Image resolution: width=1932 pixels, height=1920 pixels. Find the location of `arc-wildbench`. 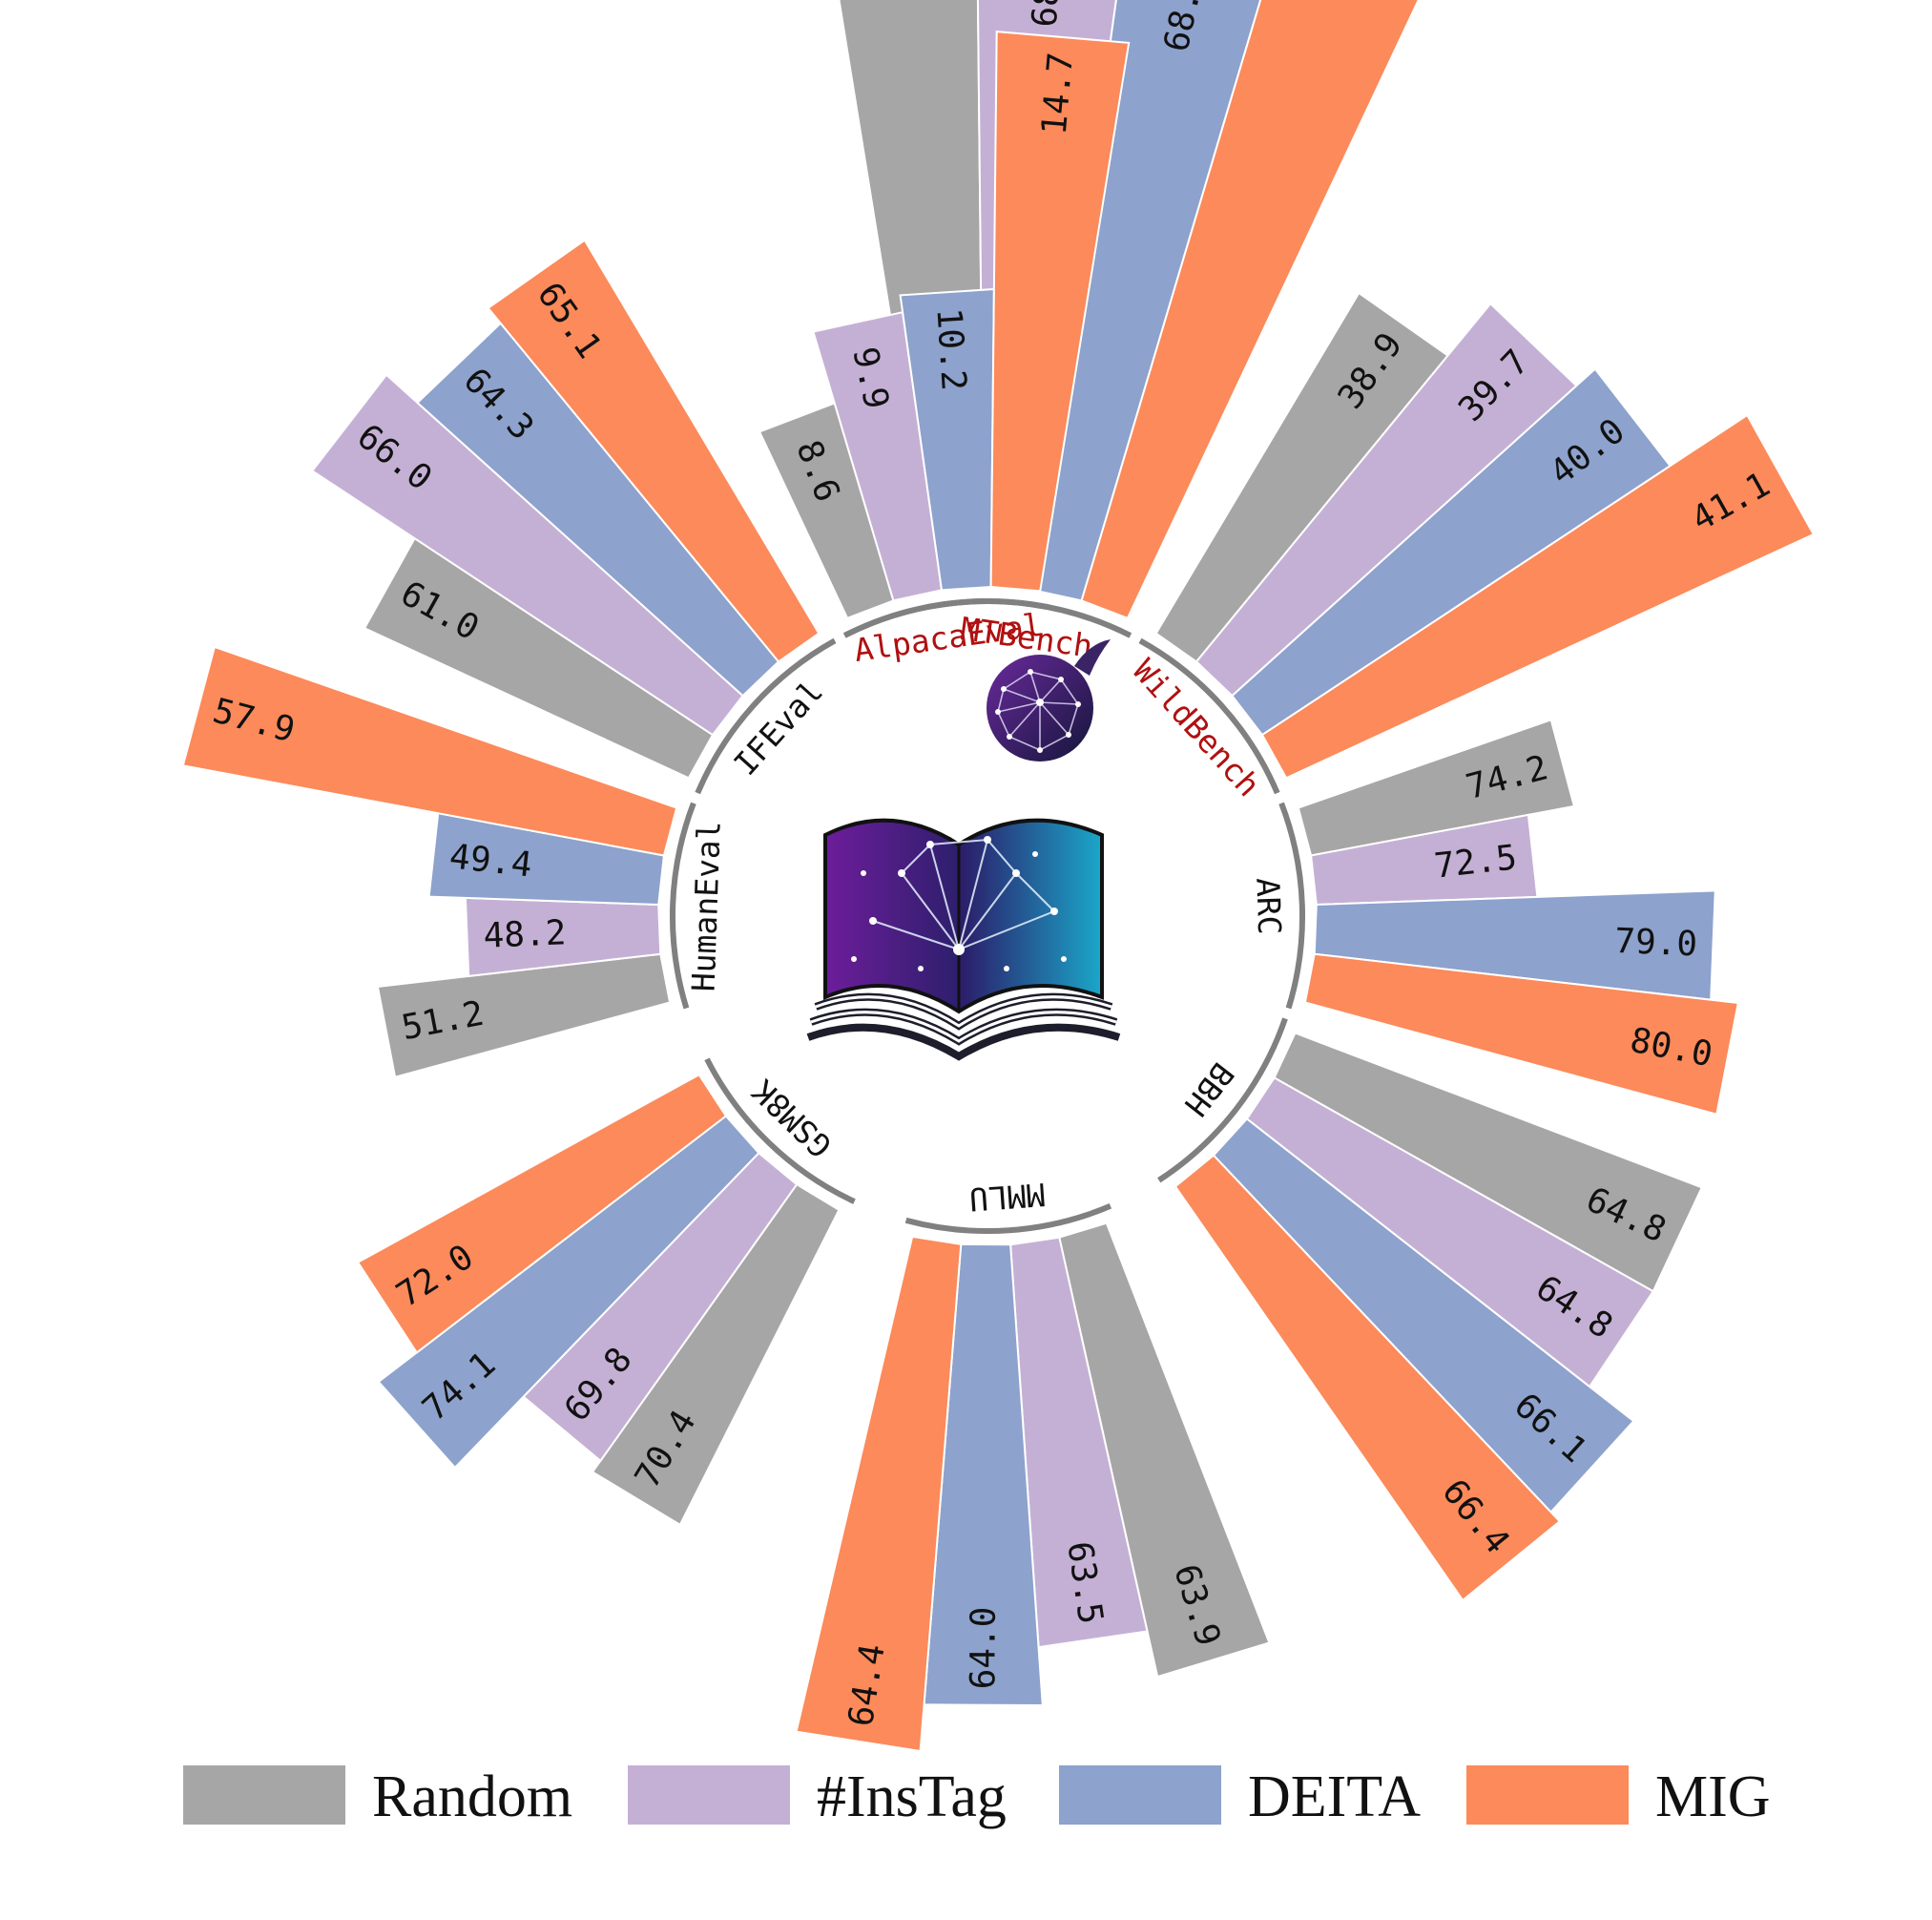

arc-wildbench is located at coordinates (1209, 716).